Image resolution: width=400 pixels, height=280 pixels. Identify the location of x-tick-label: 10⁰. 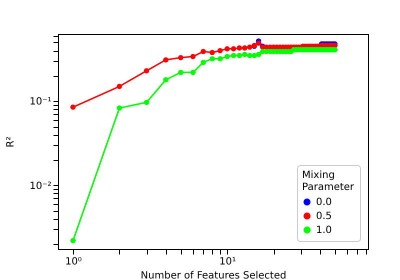
(73, 262).